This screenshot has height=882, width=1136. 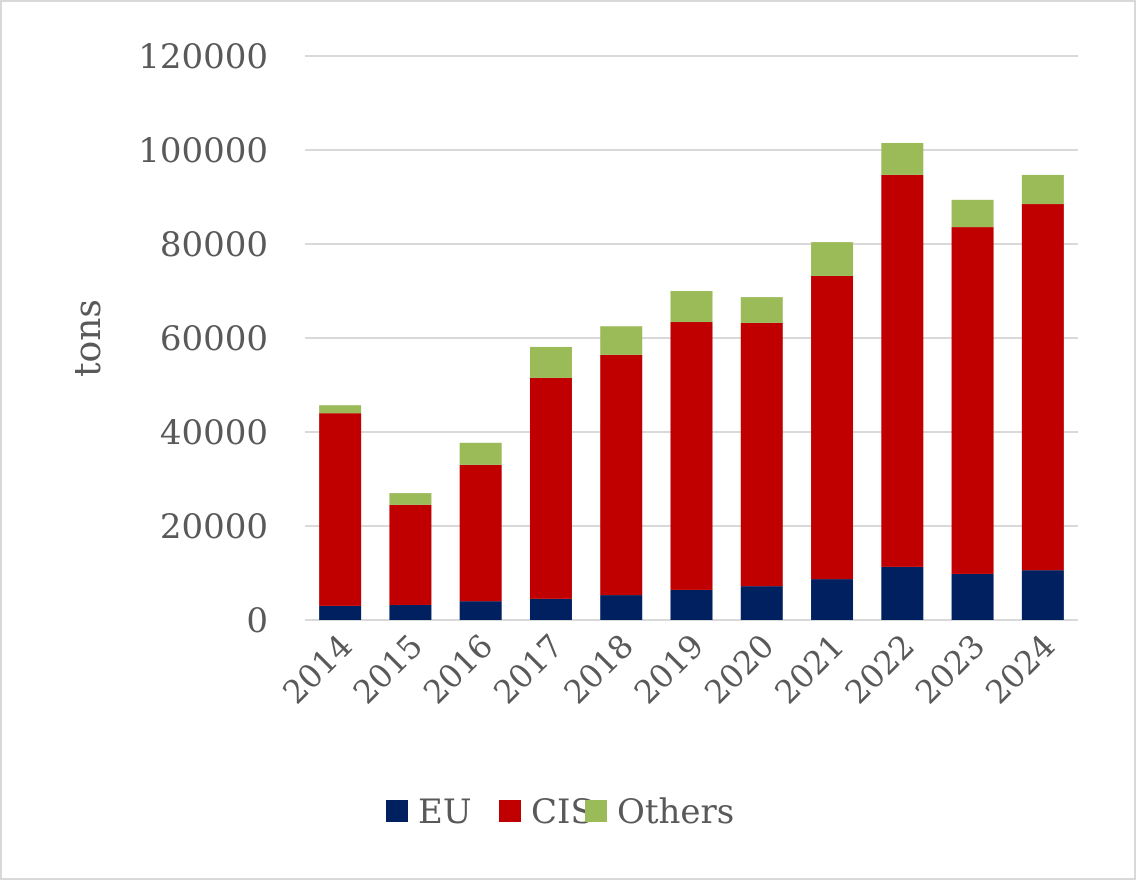 What do you see at coordinates (1042, 595) in the screenshot?
I see `bar-eu-2024` at bounding box center [1042, 595].